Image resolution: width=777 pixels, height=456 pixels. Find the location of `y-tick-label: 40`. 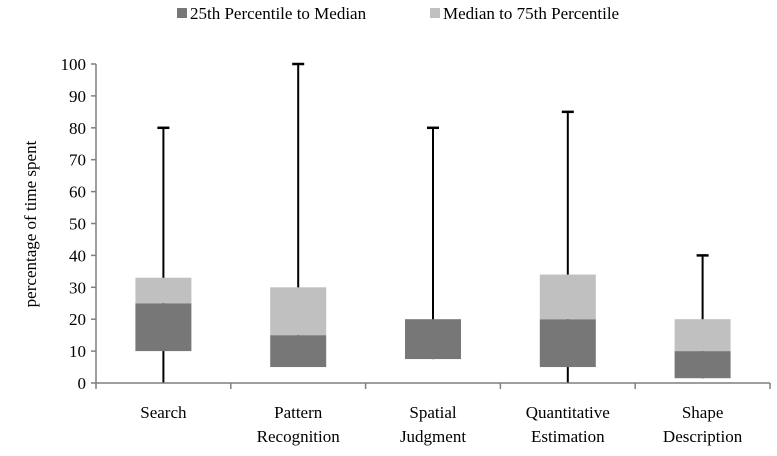

y-tick-label: 40 is located at coordinates (77, 255).